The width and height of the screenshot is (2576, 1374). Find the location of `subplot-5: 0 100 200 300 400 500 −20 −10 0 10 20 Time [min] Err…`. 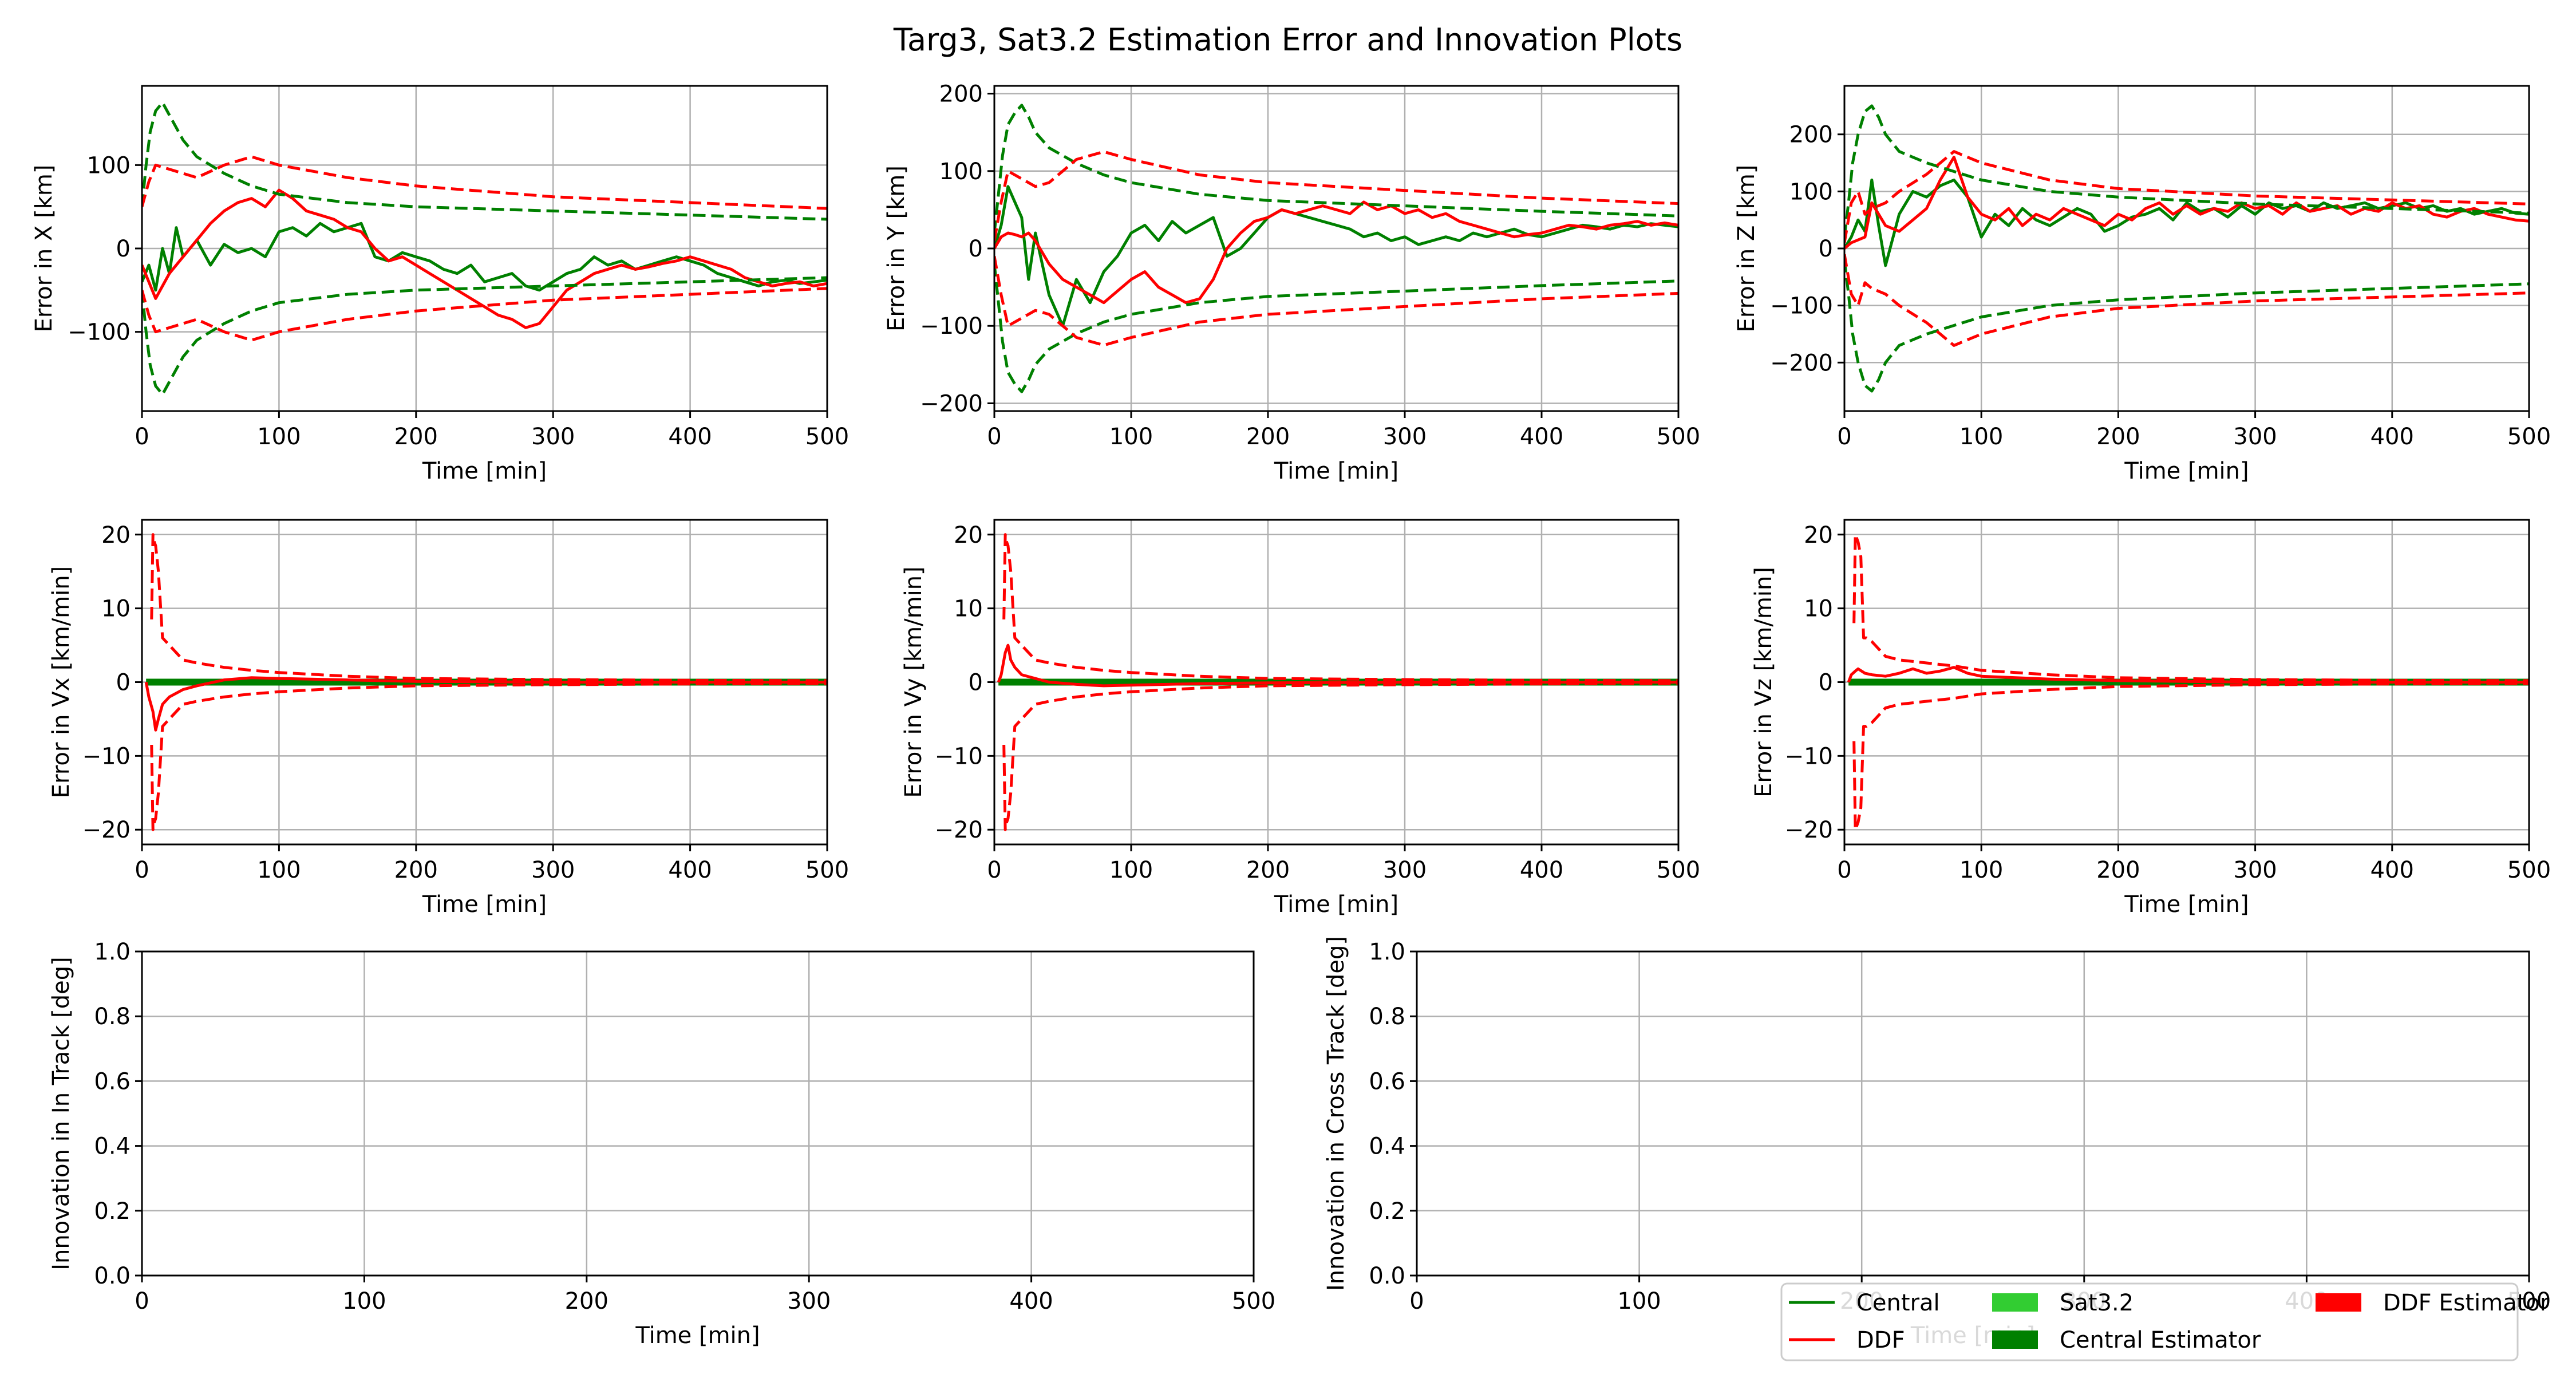

subplot-5: 0 100 200 300 400 500 −20 −10 0 10 20 Time [min] Err… is located at coordinates (1300, 718).